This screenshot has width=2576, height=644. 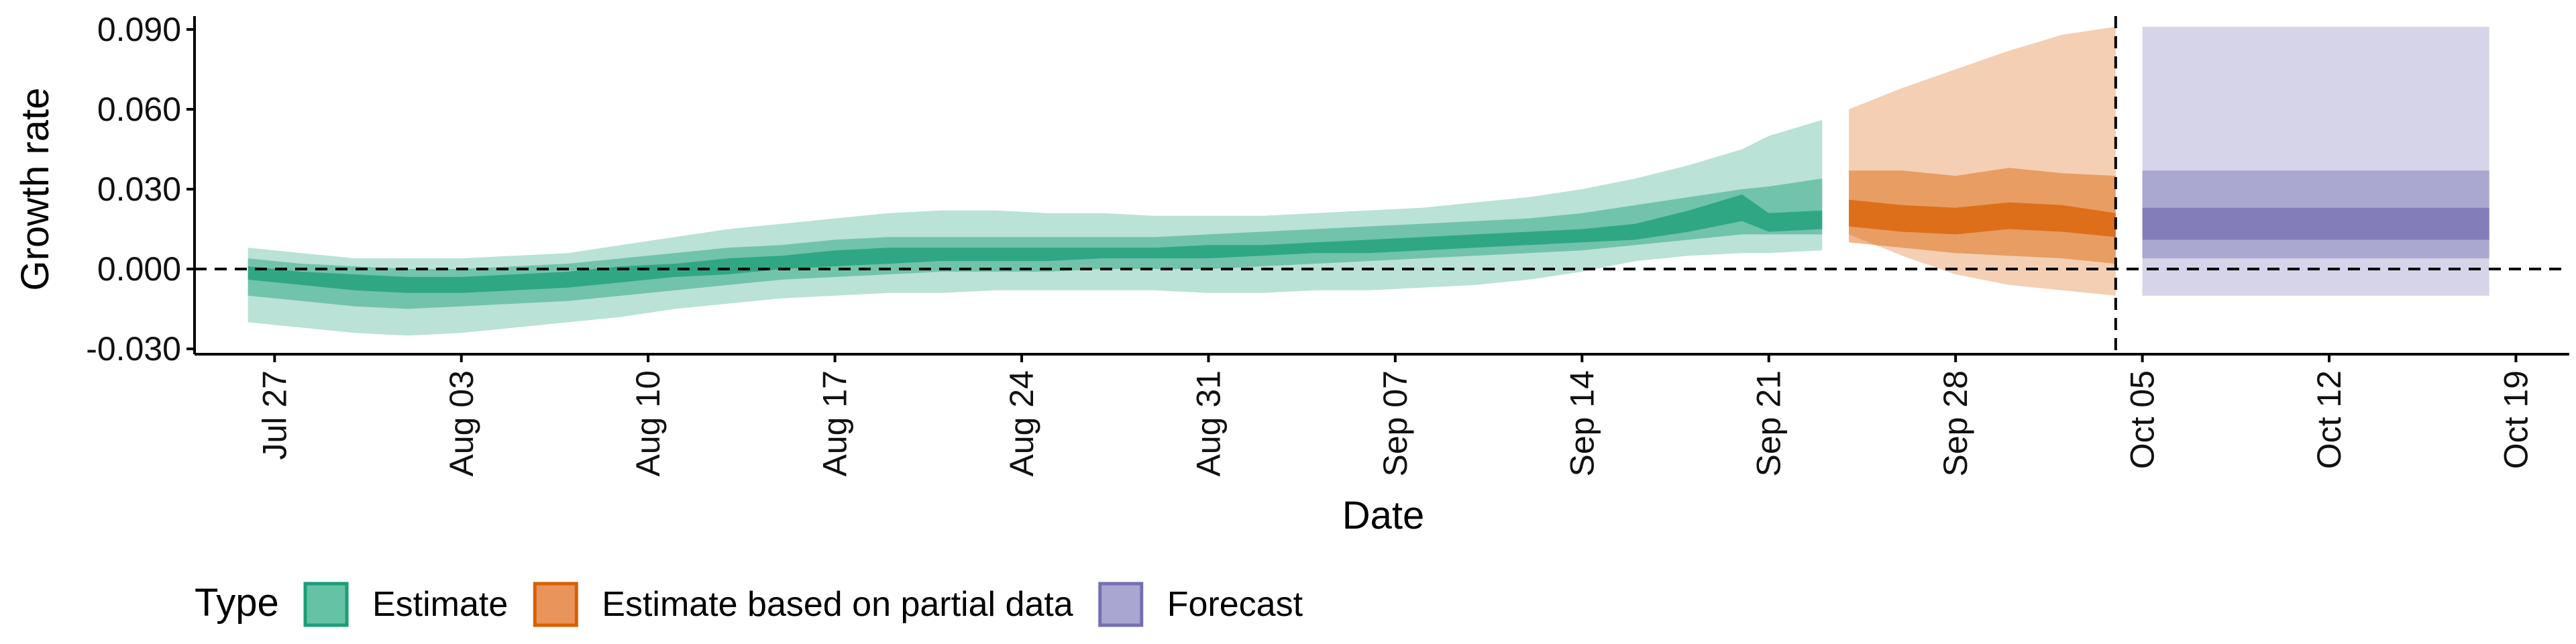 What do you see at coordinates (274, 415) in the screenshot?
I see `x-tick-label: Jul 27` at bounding box center [274, 415].